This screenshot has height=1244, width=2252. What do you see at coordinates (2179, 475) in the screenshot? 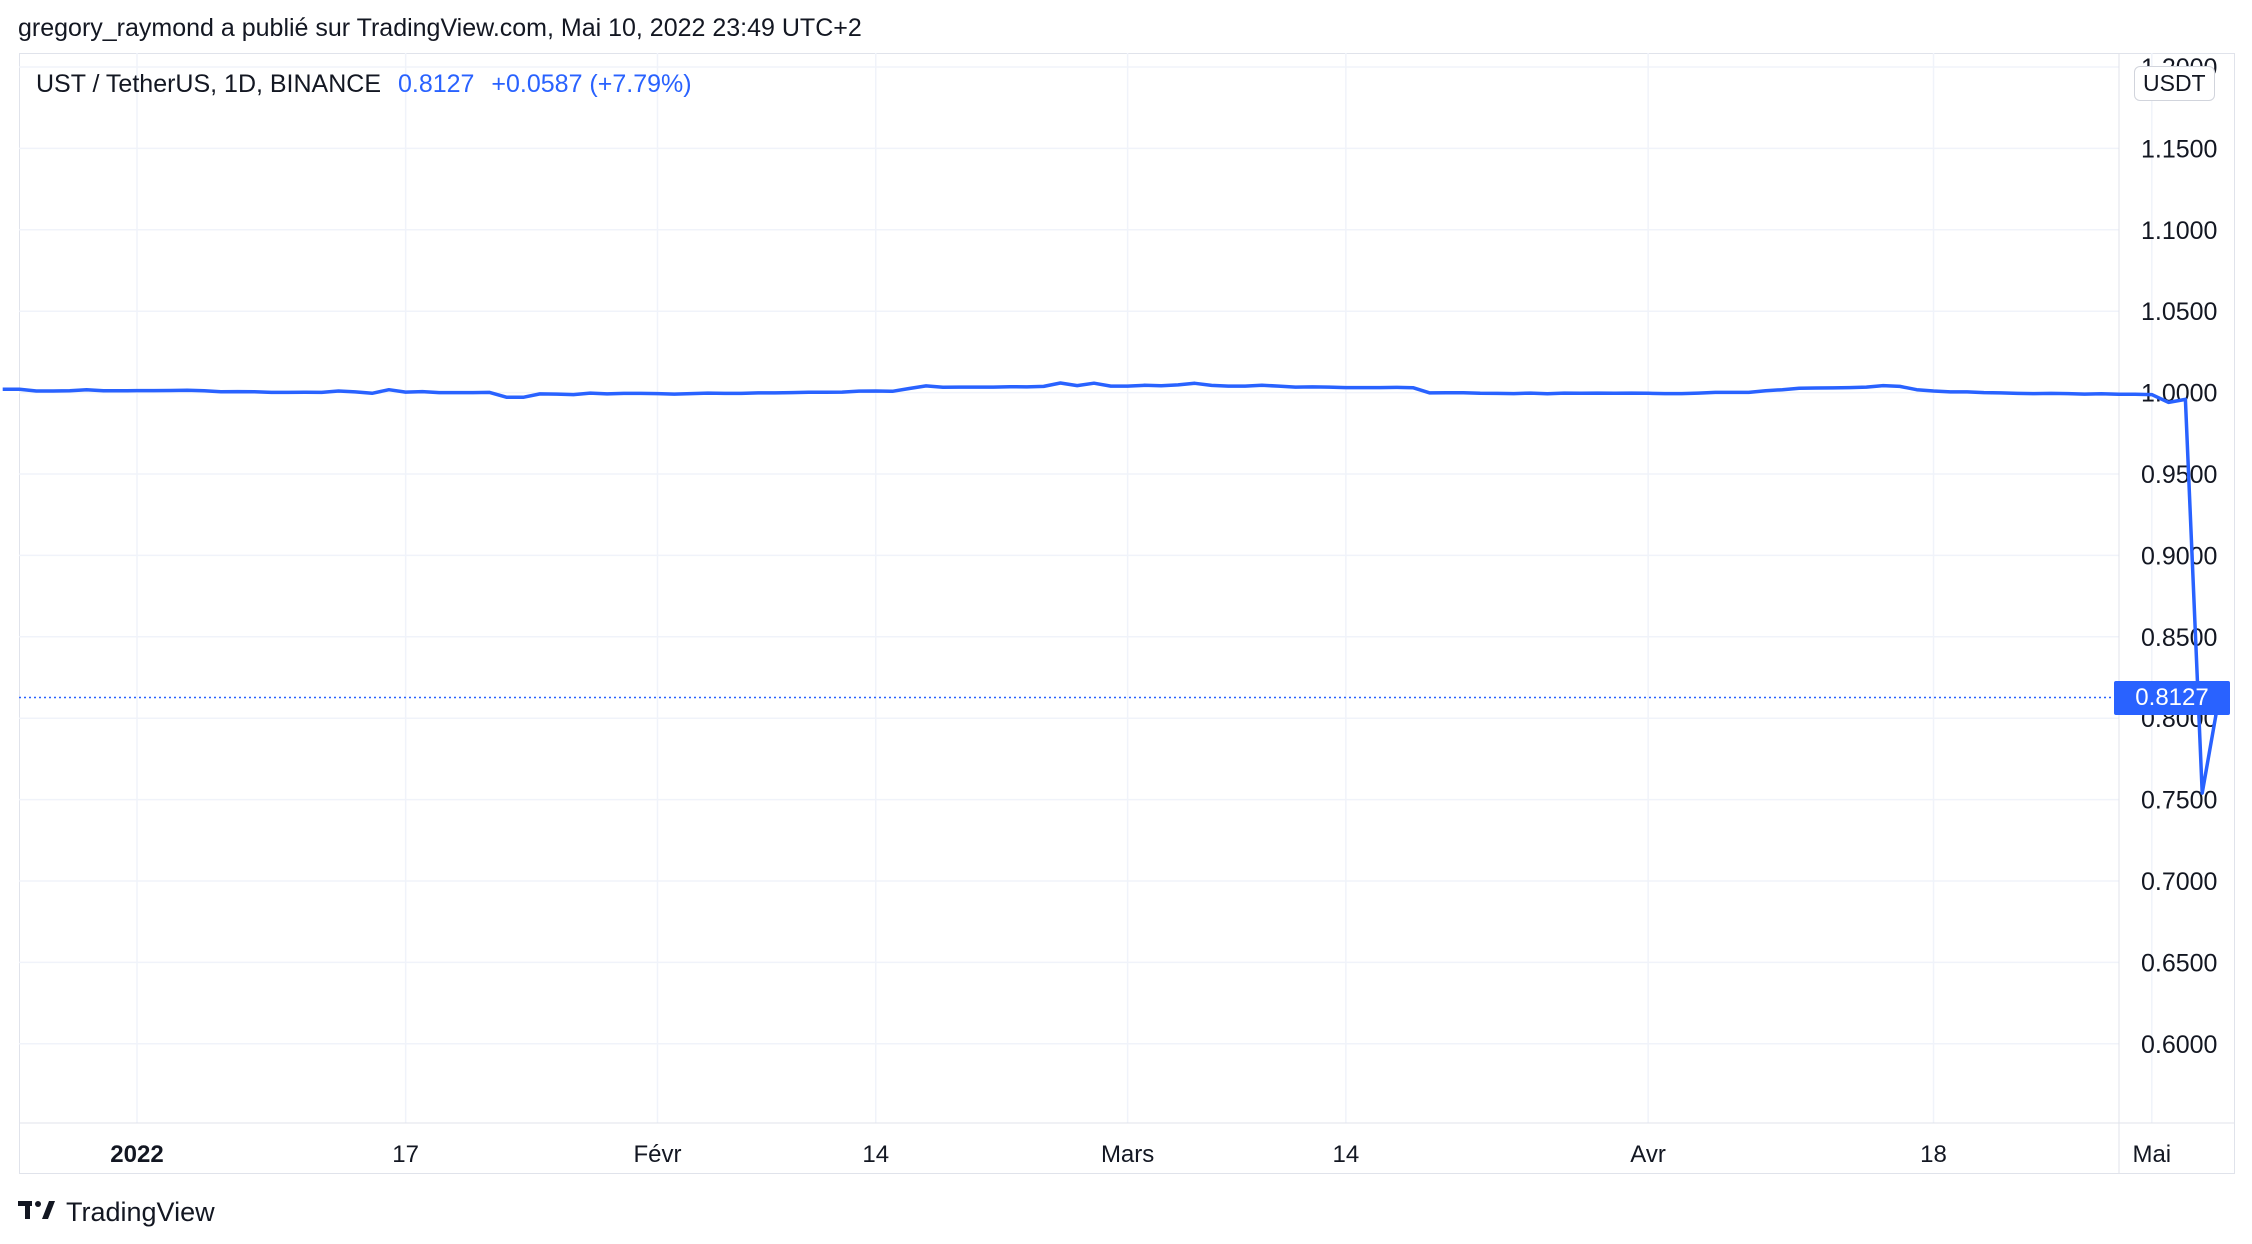
I see `y-tick-label: 0.9500` at bounding box center [2179, 475].